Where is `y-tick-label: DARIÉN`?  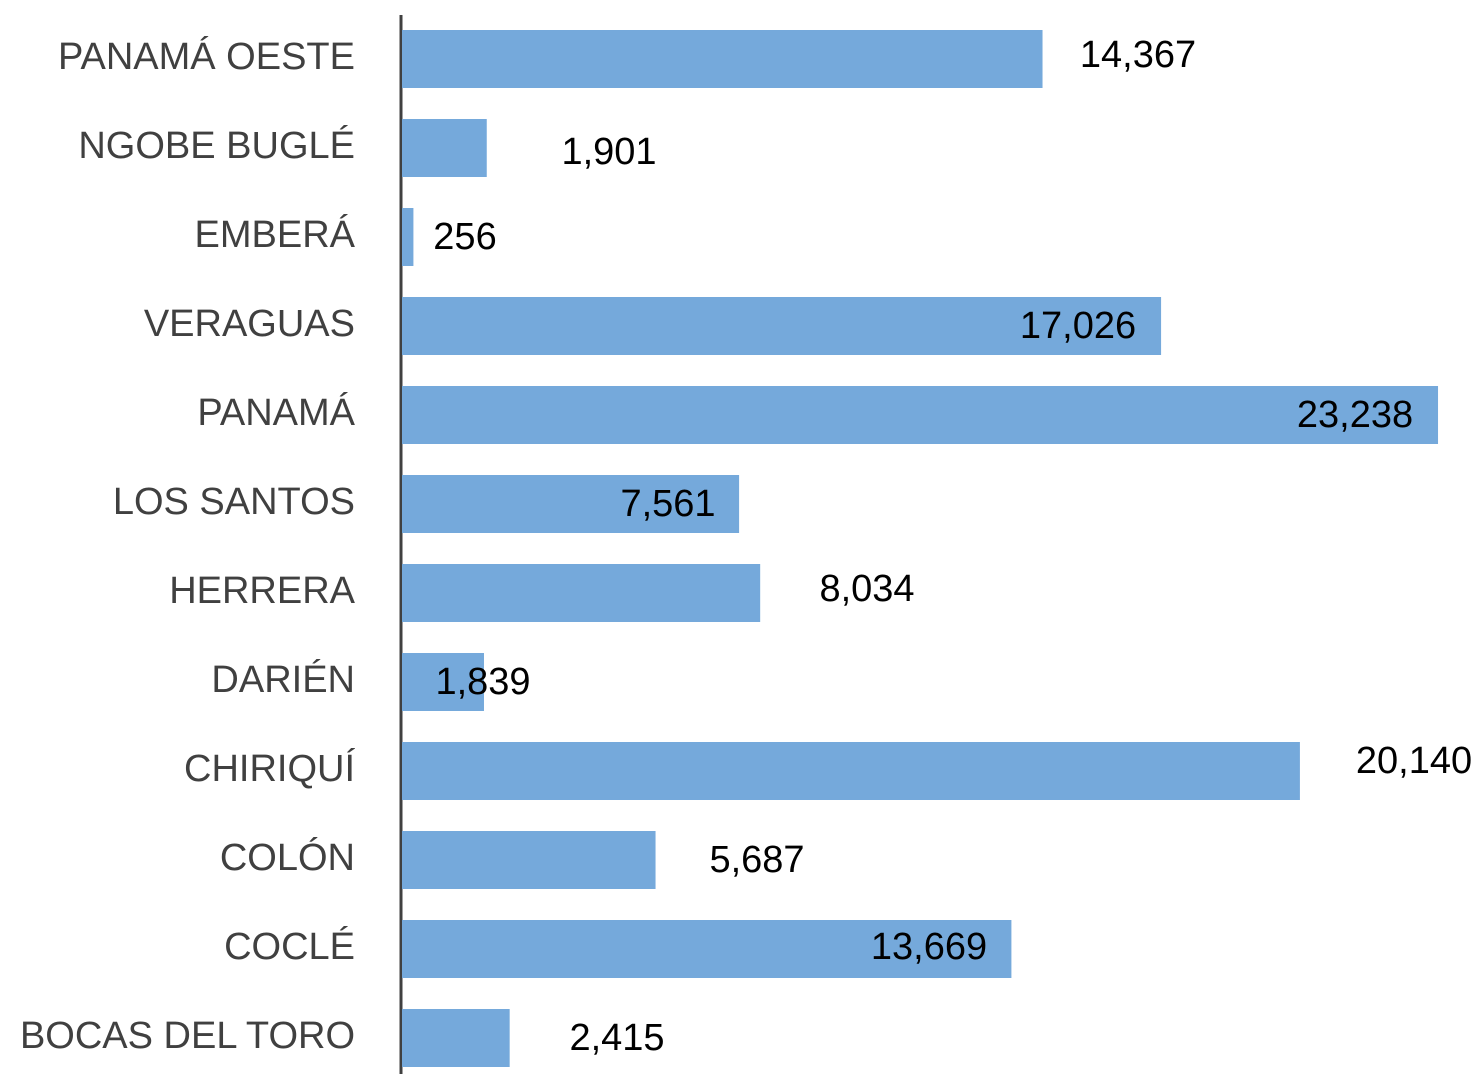
y-tick-label: DARIÉN is located at coordinates (283, 679).